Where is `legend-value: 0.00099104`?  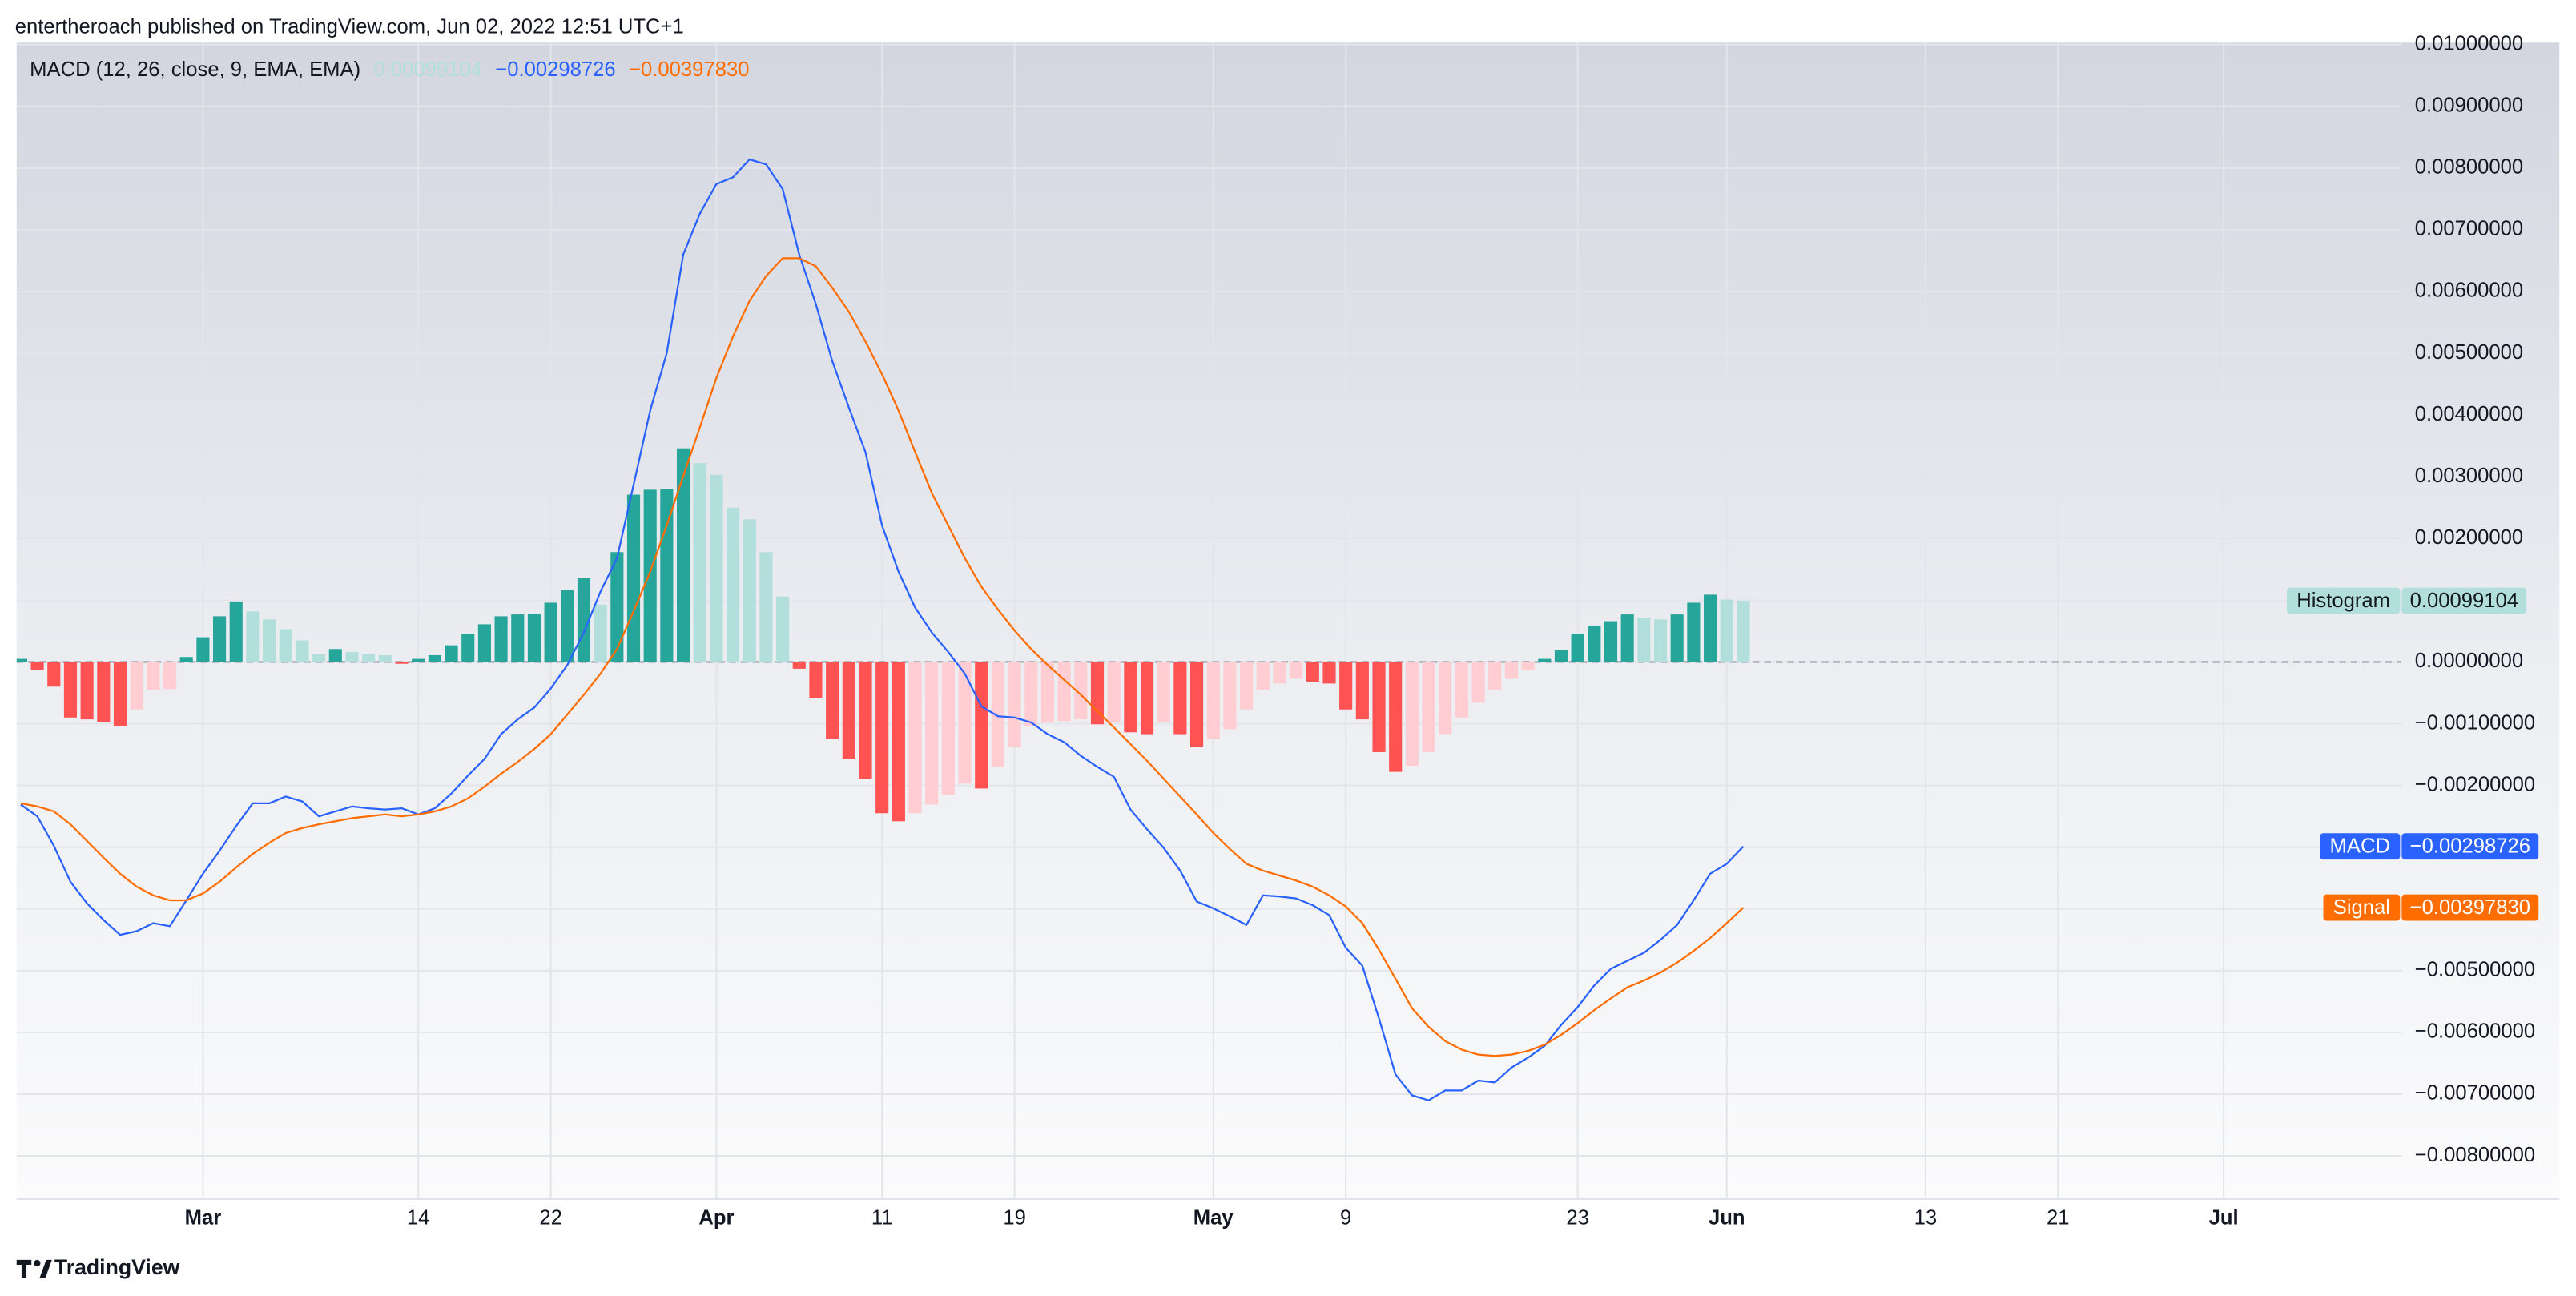 legend-value: 0.00099104 is located at coordinates (428, 70).